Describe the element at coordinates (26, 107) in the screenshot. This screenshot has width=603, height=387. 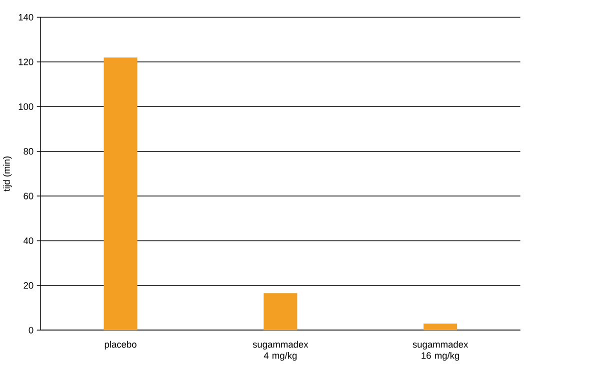
I see `y-tick-label: 100` at that location.